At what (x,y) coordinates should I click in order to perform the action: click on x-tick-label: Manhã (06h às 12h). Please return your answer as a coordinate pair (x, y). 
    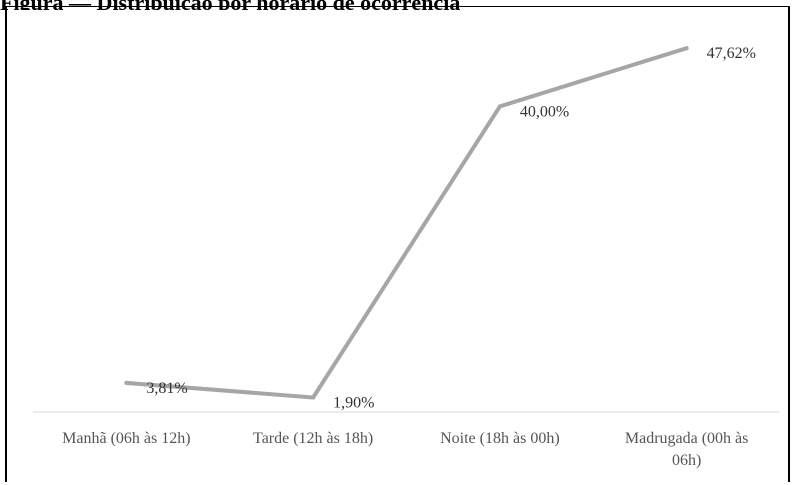
    Looking at the image, I should click on (126, 438).